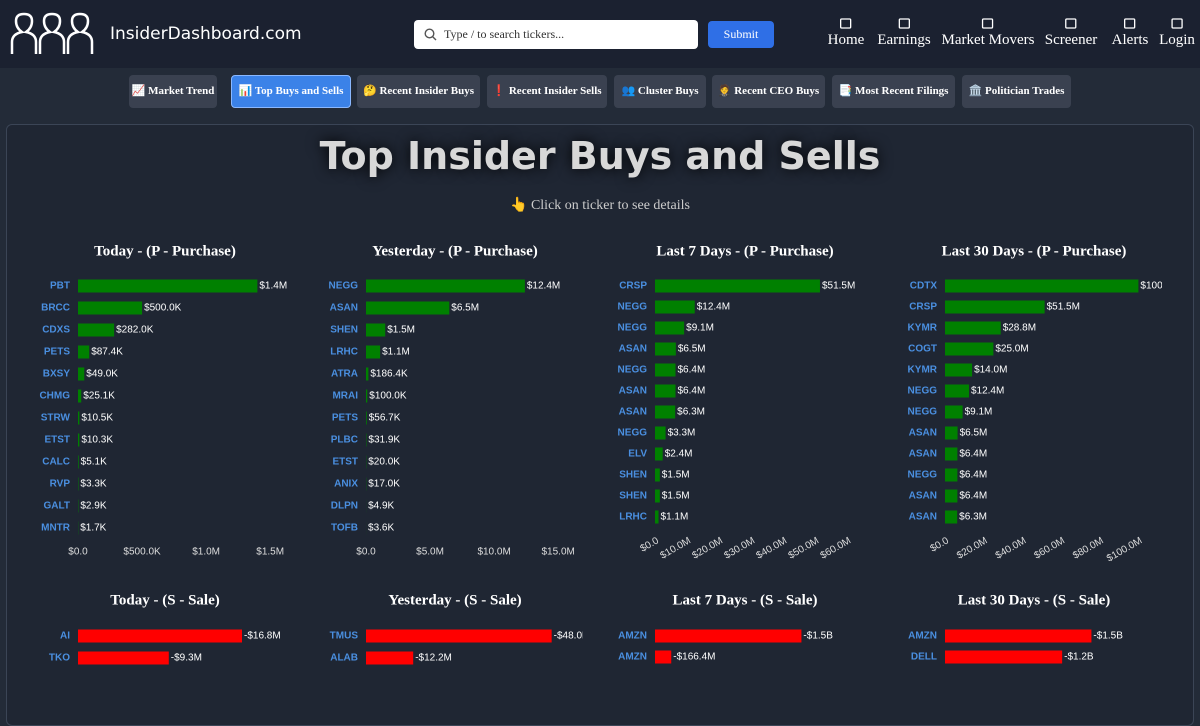 The image size is (1200, 726). I want to click on value-label: $100.0K, so click(388, 396).